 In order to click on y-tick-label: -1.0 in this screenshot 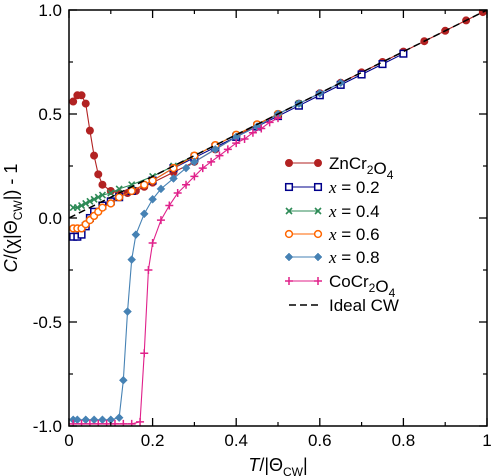, I will do `click(47, 426)`.